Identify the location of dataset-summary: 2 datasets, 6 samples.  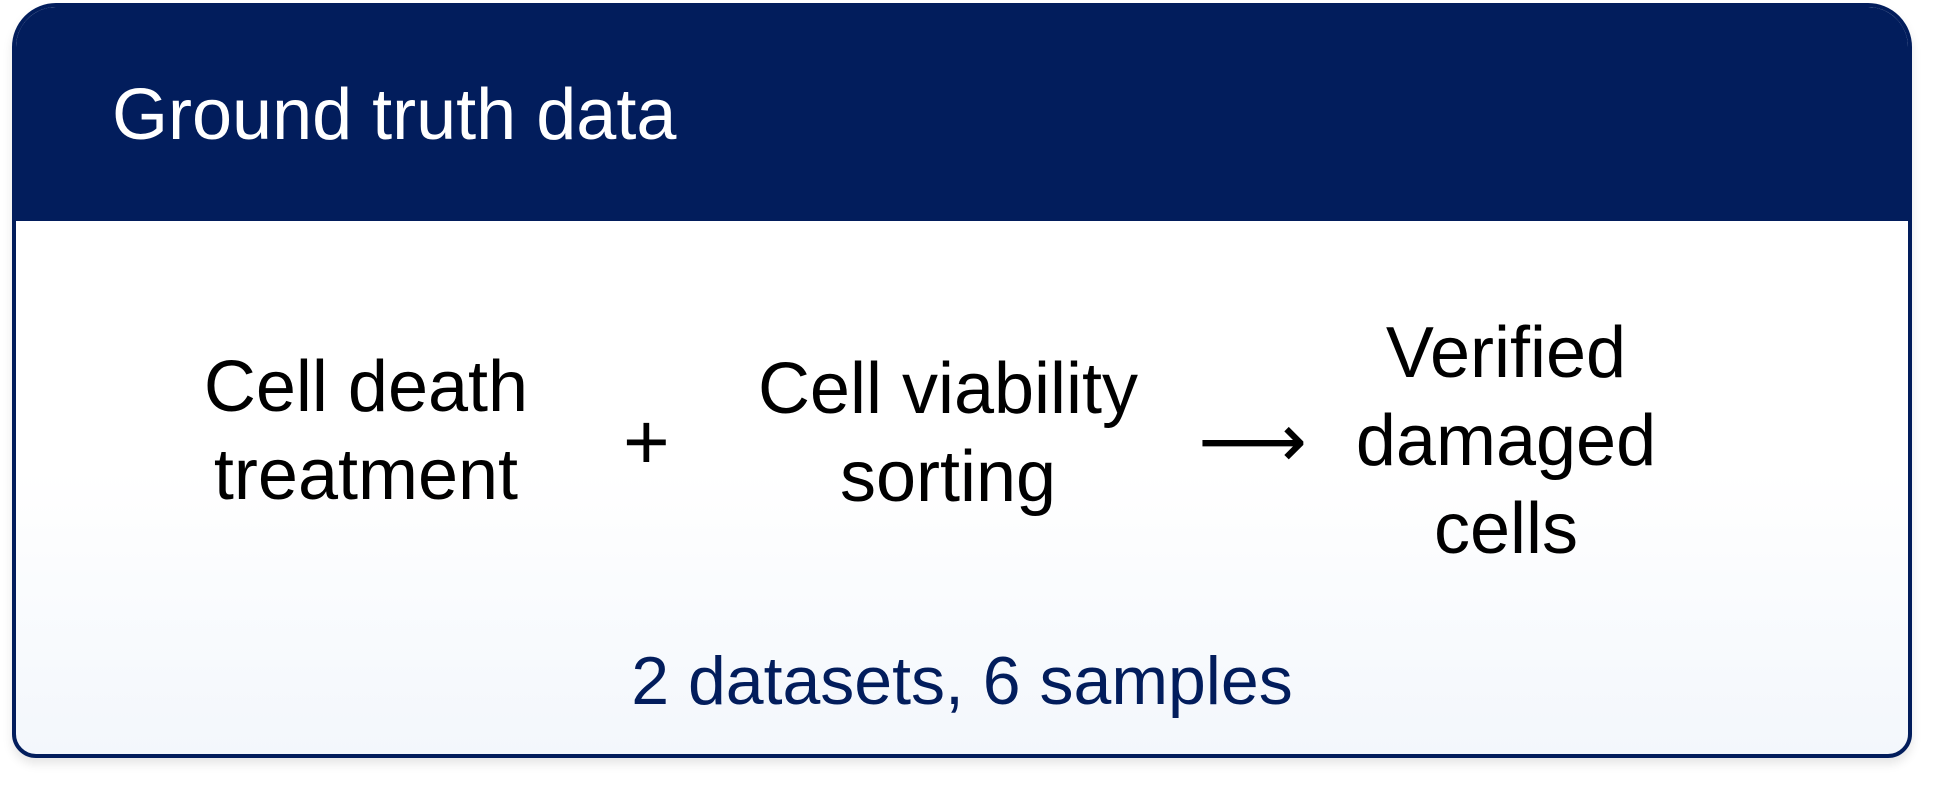
(962, 681).